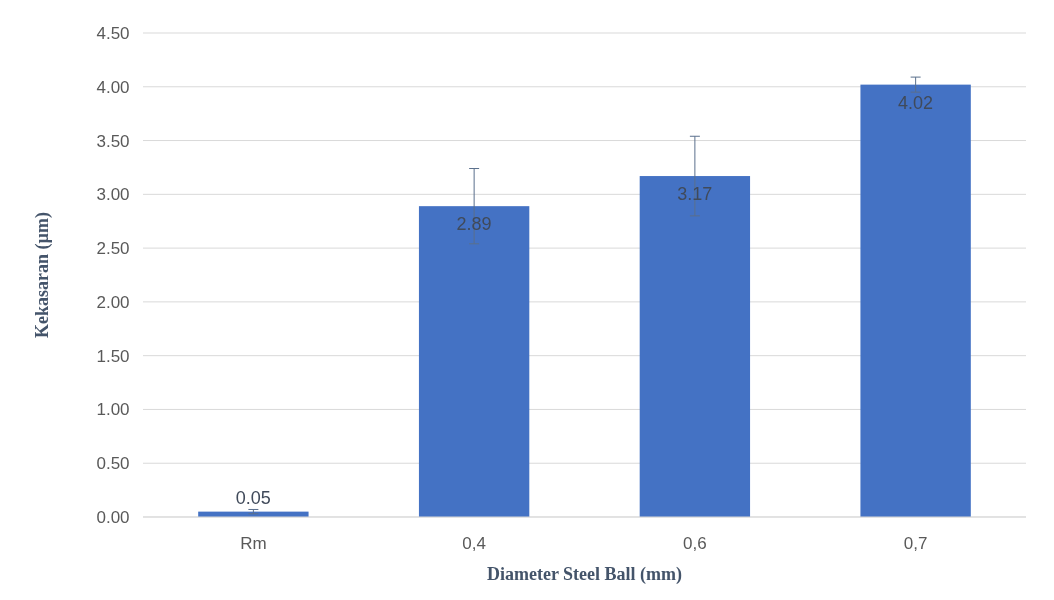 The image size is (1054, 600). I want to click on y-tick-label: 2.00, so click(113, 302).